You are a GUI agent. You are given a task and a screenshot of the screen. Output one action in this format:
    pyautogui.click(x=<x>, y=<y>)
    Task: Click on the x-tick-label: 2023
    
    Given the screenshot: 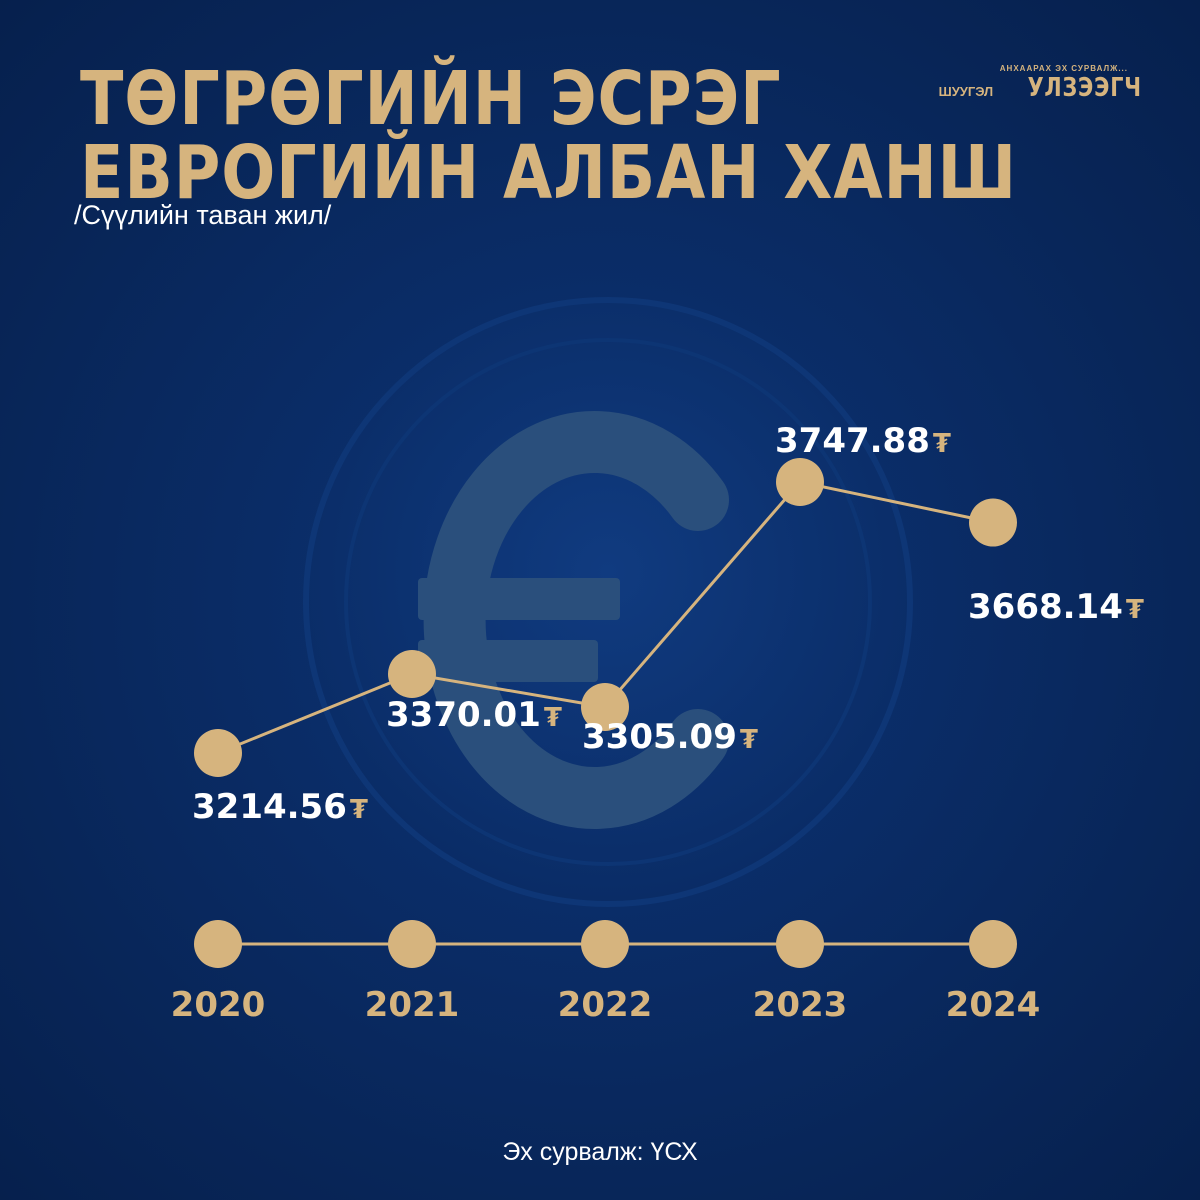 What is the action you would take?
    pyautogui.click(x=800, y=1005)
    